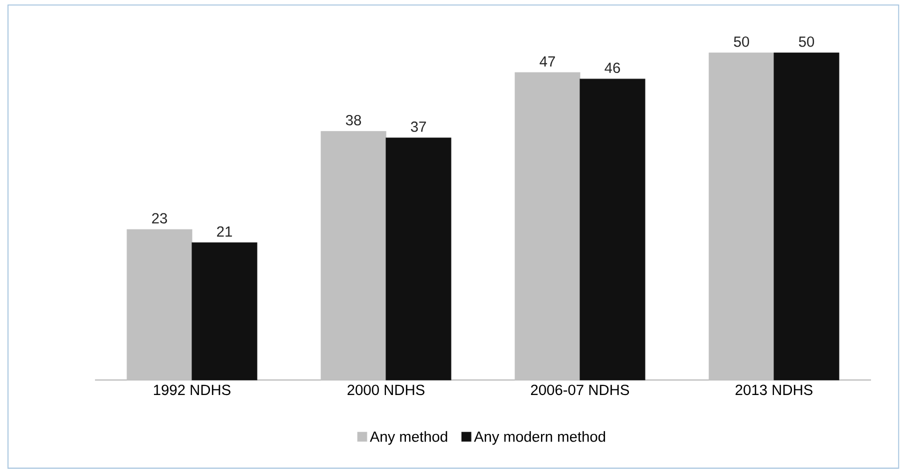 The image size is (908, 469). I want to click on x-tick-label: 2006-07 NDHS, so click(580, 390).